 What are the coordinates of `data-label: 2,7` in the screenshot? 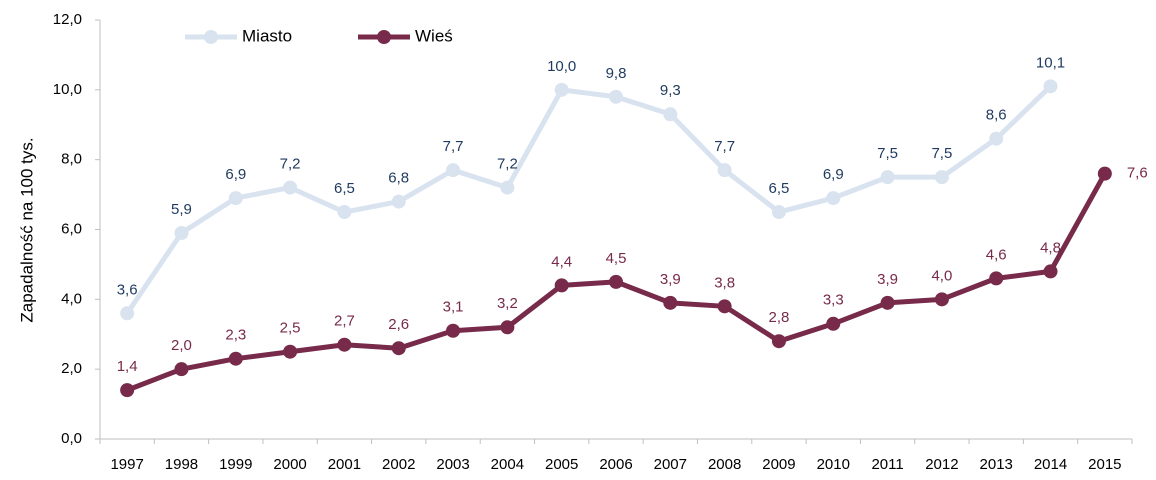 It's located at (344, 321).